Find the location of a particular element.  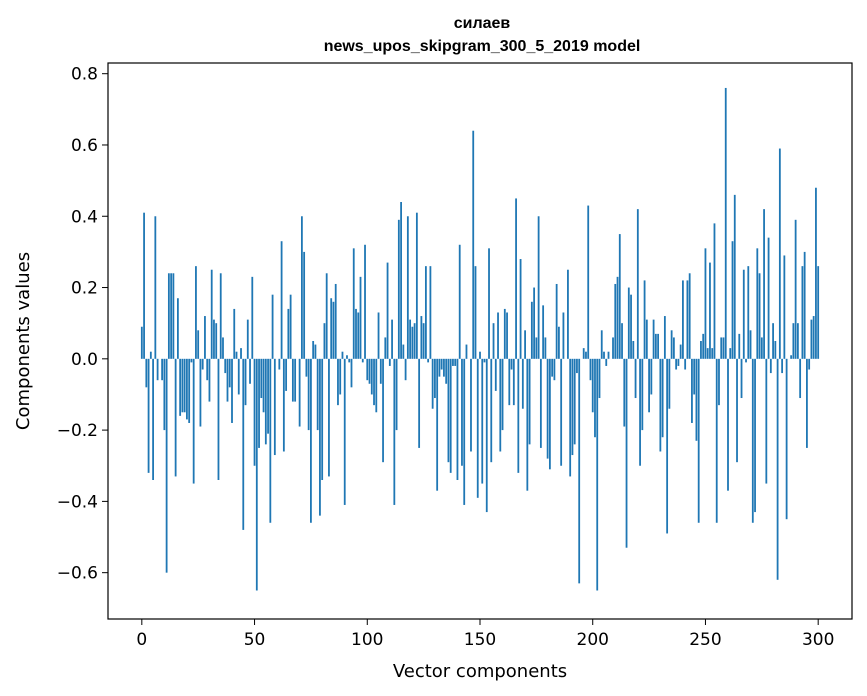

y-ticks: −0.6 −0.4 −0.2 0.0 0.2 0.4 0.6 0.8 is located at coordinates (82, 324).